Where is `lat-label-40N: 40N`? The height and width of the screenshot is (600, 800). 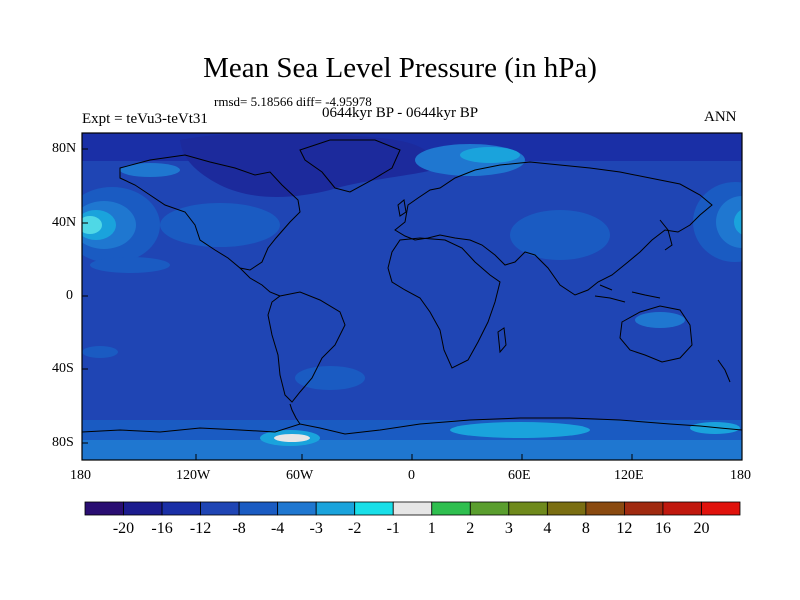 lat-label-40N: 40N is located at coordinates (64, 222).